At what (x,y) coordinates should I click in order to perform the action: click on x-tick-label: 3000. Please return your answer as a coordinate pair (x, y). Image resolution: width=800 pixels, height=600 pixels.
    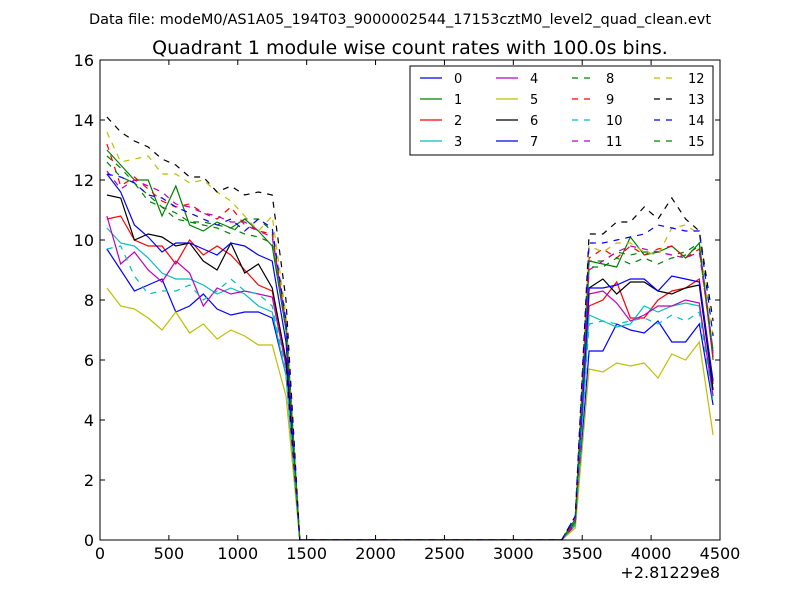
    Looking at the image, I should click on (513, 553).